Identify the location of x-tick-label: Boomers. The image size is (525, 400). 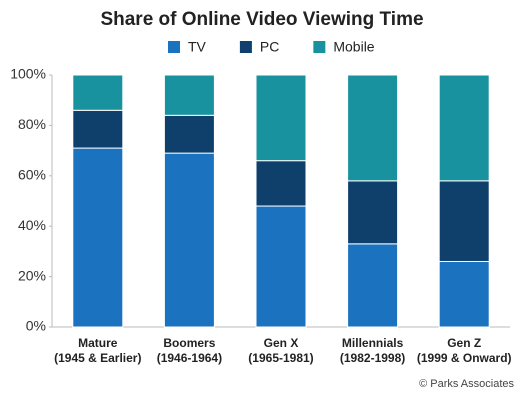
(189, 343).